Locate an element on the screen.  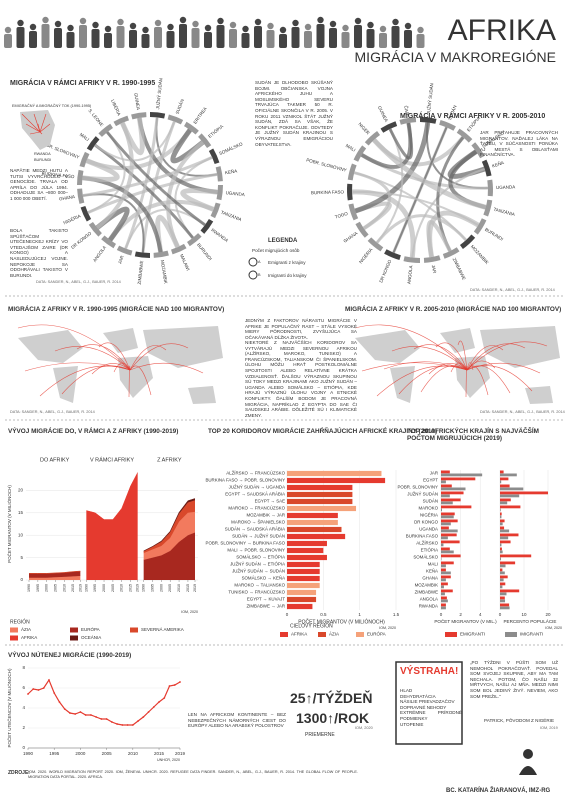
x-tick-label: 0 is located at coordinates (500, 614).